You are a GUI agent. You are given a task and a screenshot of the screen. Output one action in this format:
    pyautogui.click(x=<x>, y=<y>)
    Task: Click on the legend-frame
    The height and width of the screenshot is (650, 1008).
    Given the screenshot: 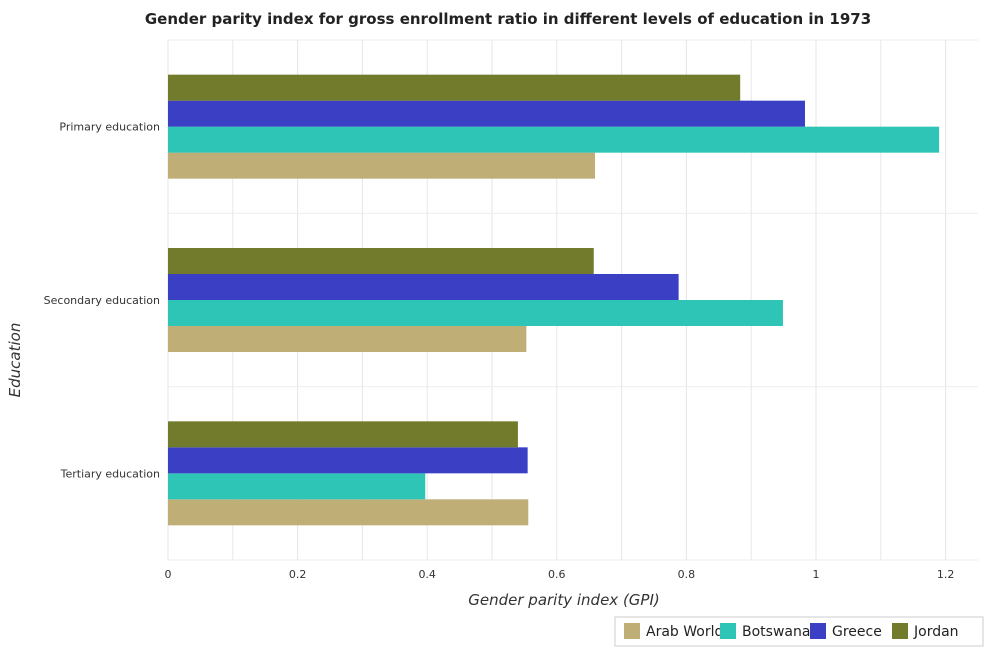 What is the action you would take?
    pyautogui.click(x=799, y=631)
    